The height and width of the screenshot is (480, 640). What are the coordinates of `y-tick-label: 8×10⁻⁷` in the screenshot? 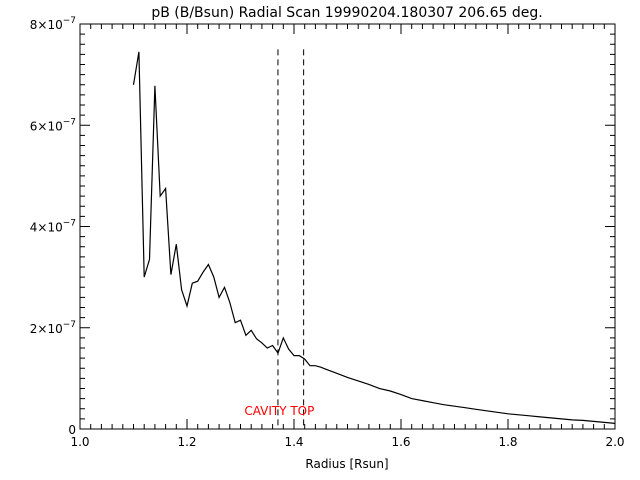 It's located at (53, 24).